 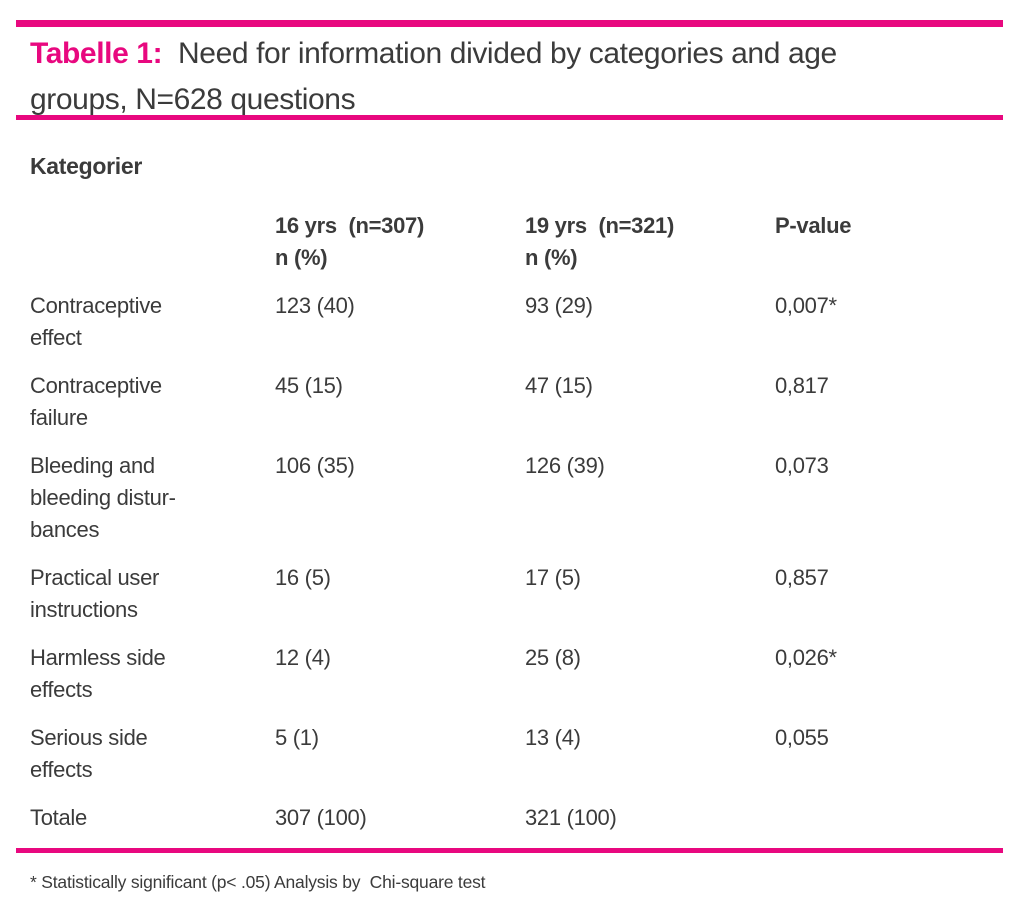 I want to click on pvalue-cell: 0,073, so click(x=802, y=465).